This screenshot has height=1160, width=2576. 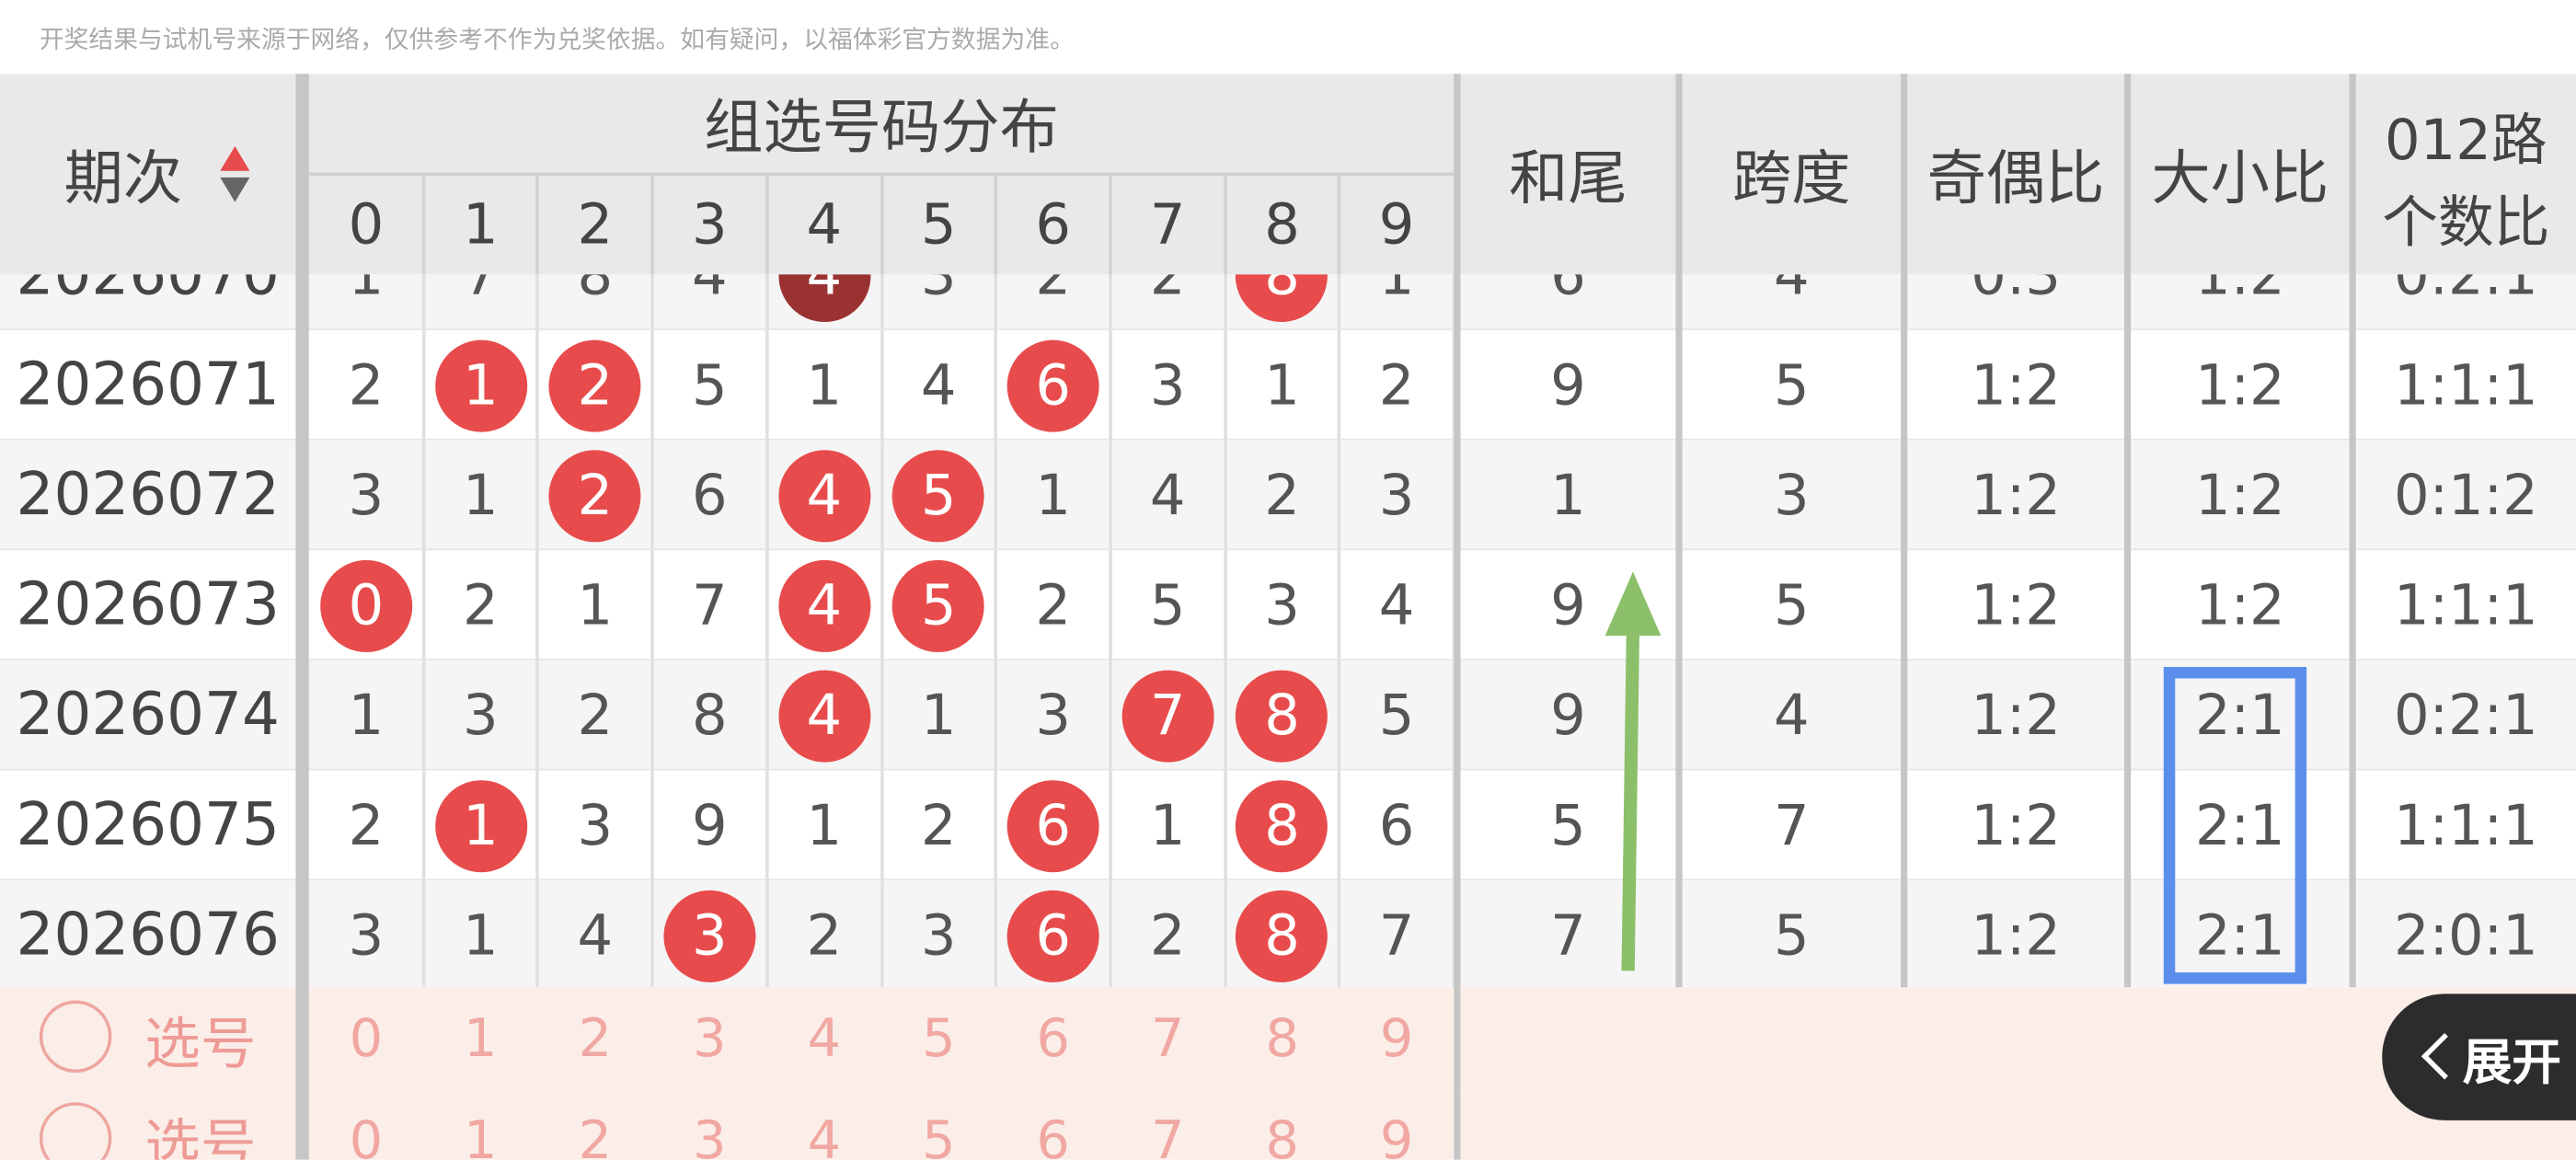 I want to click on stat-cell: 5, so click(x=1791, y=385).